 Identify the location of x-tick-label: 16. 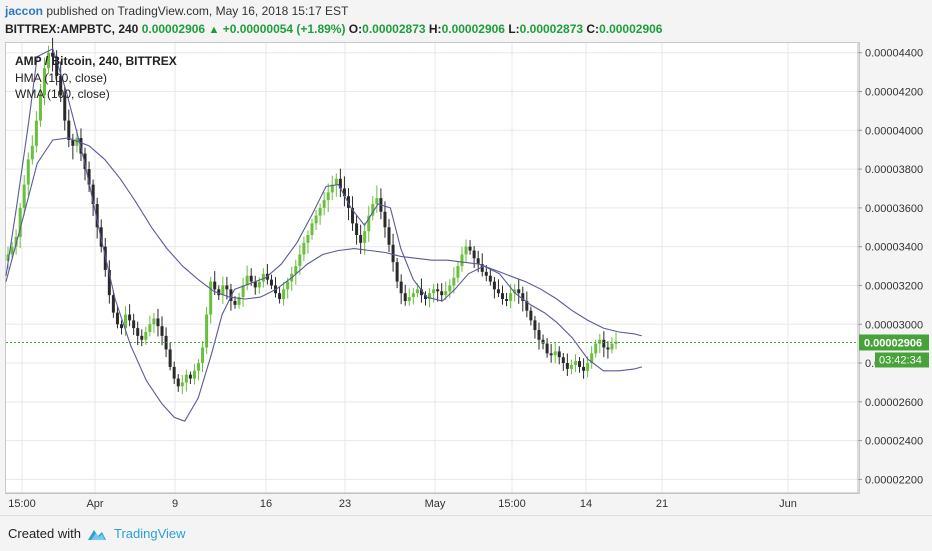
(266, 504).